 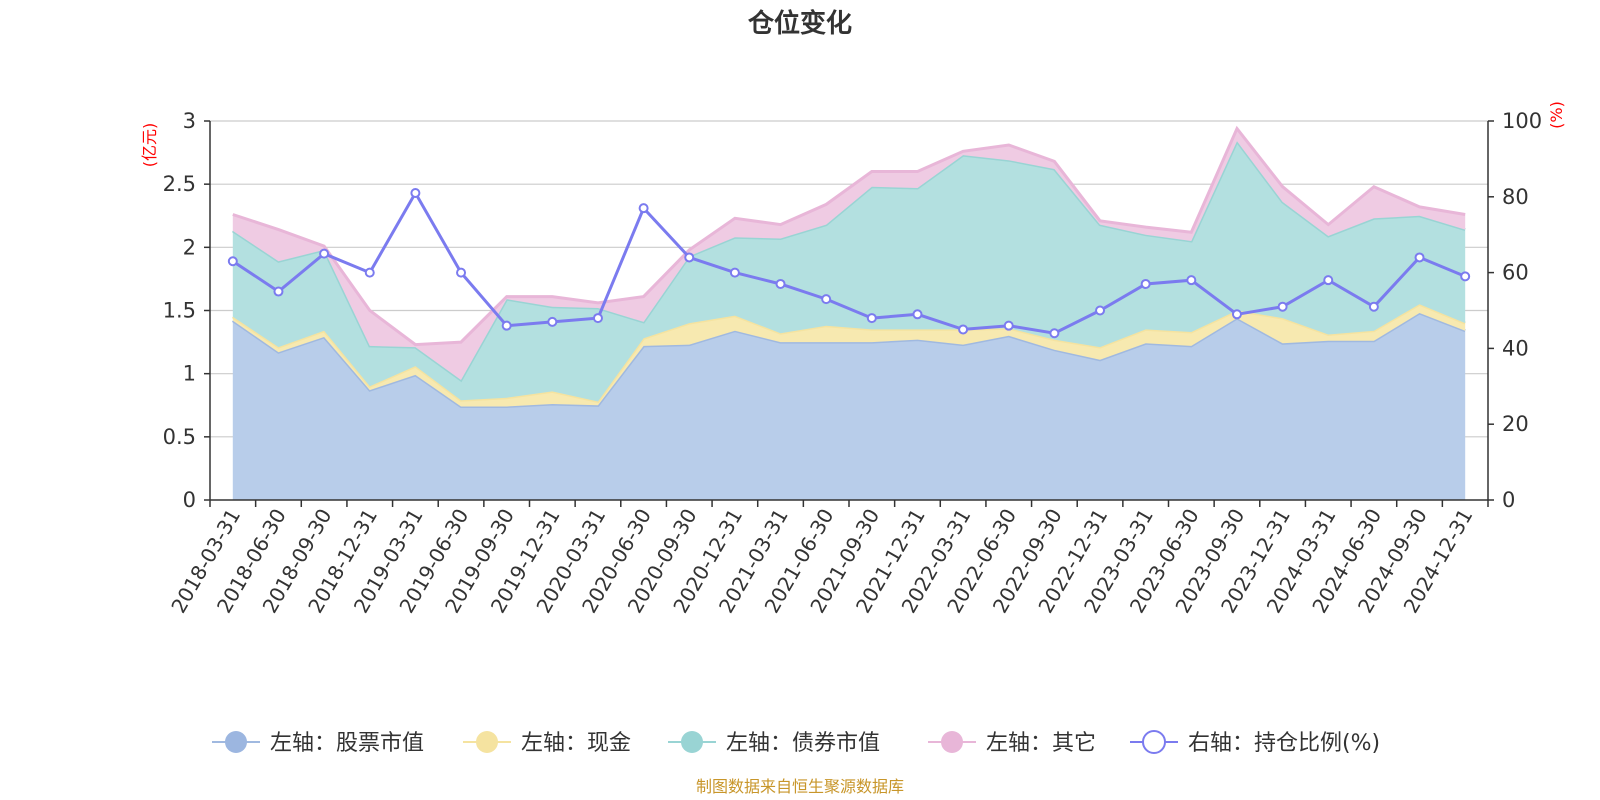 I want to click on legend-label: 左轴：现金, so click(x=576, y=743).